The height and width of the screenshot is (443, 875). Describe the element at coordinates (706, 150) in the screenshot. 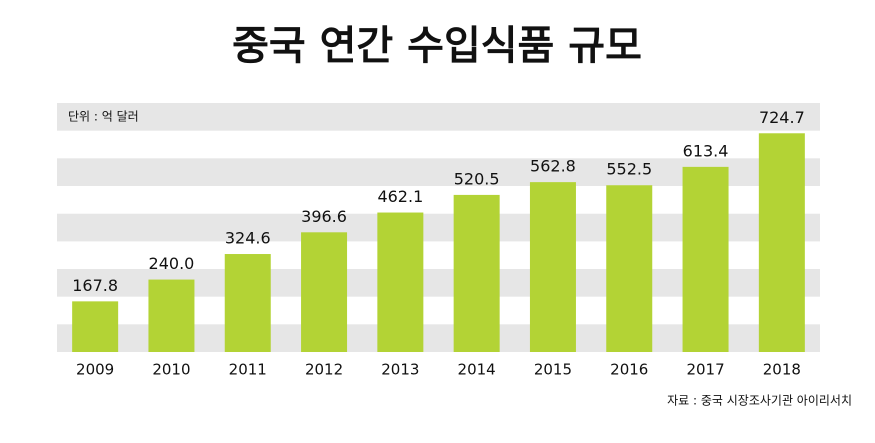

I see `value-label: 613.4` at that location.